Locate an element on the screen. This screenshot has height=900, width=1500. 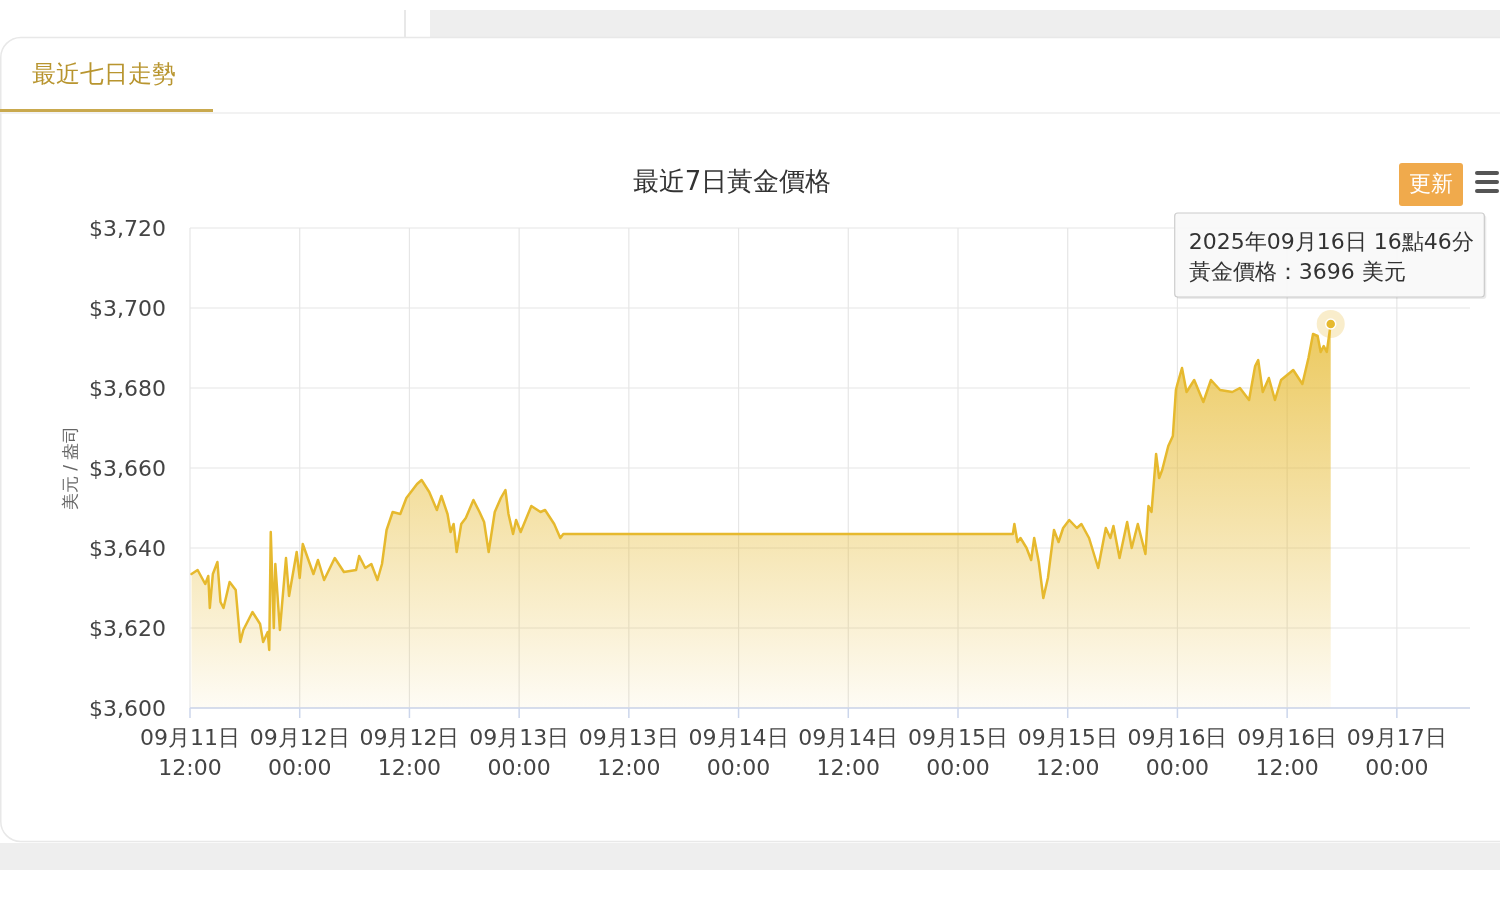
y-axis-title: 美元 / 盎司 is located at coordinates (70, 468).